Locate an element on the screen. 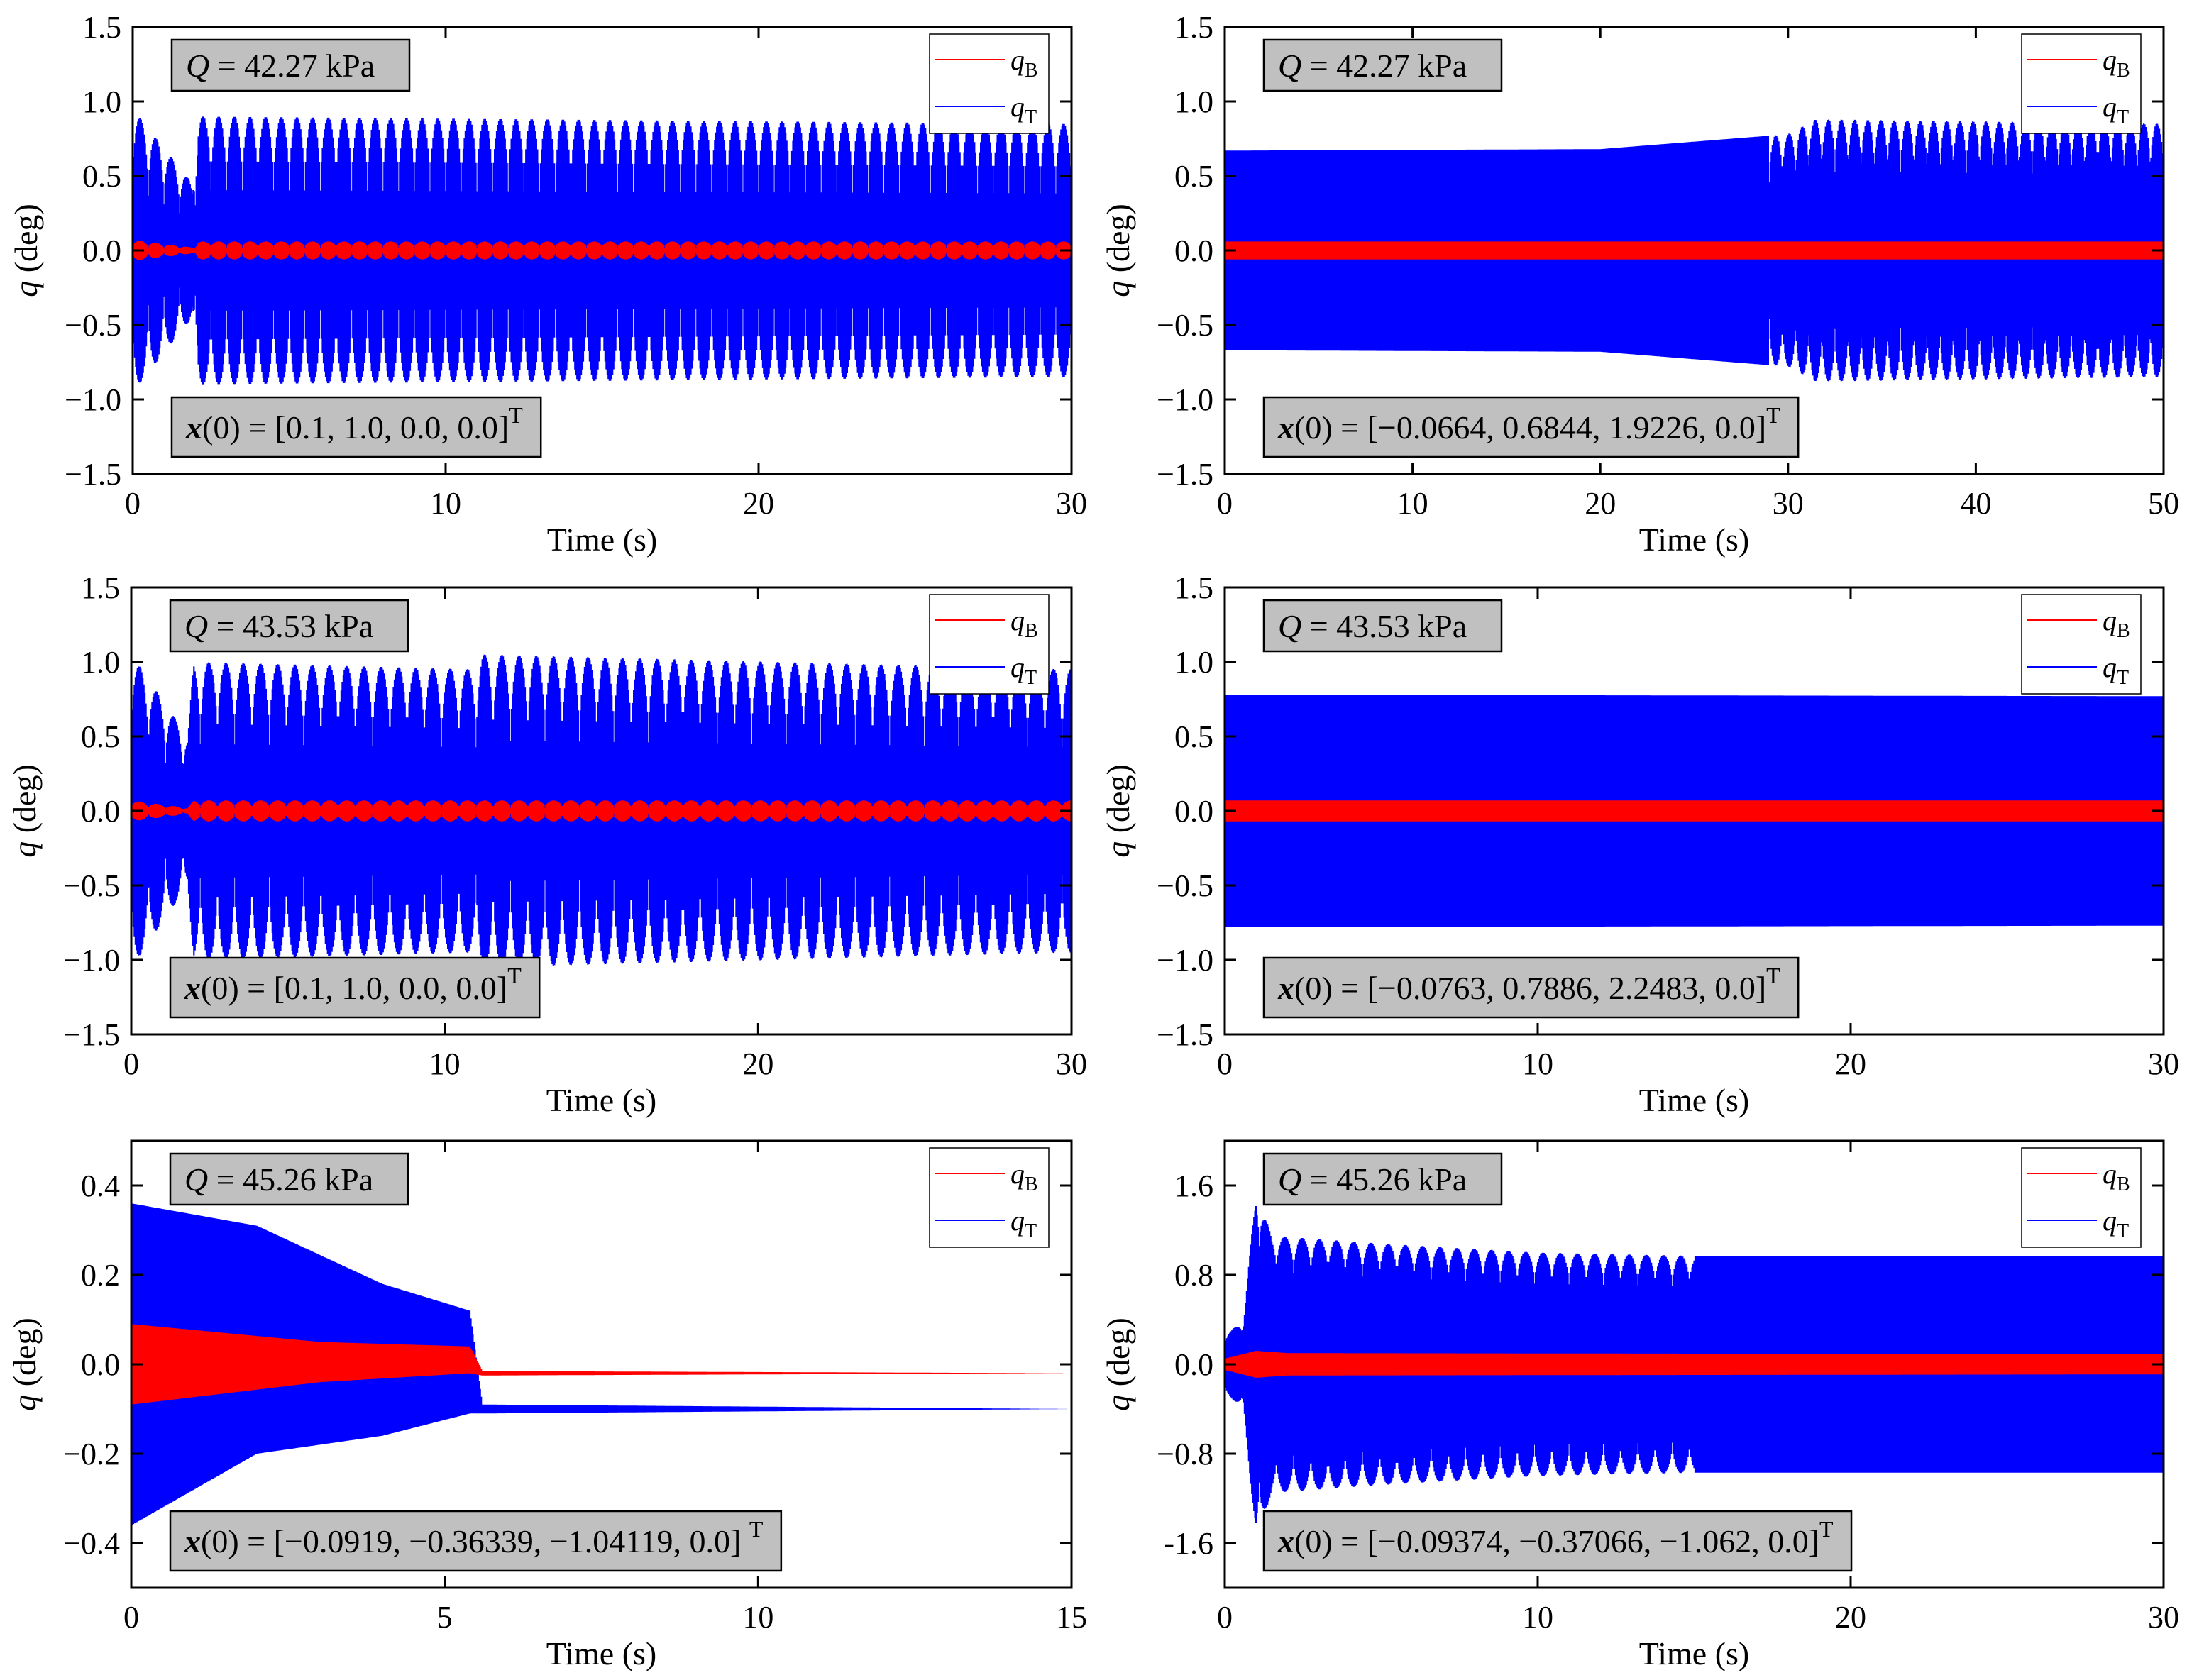 This screenshot has height=1680, width=2187. x0-annotation: x(0) = [−0.0664, 0.6844, 1.9226, 0.0]T is located at coordinates (1531, 427).